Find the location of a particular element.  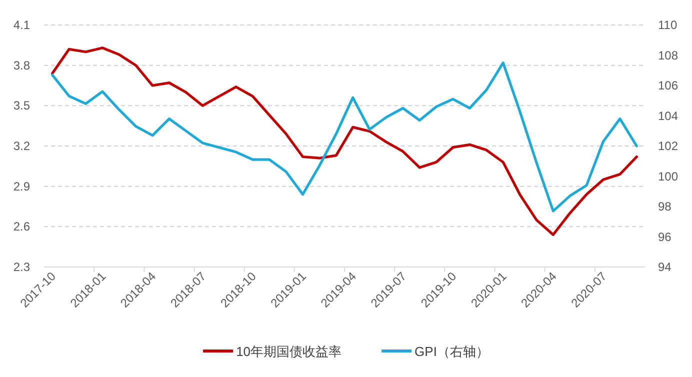

y2-tick-label: 108 is located at coordinates (668, 55).